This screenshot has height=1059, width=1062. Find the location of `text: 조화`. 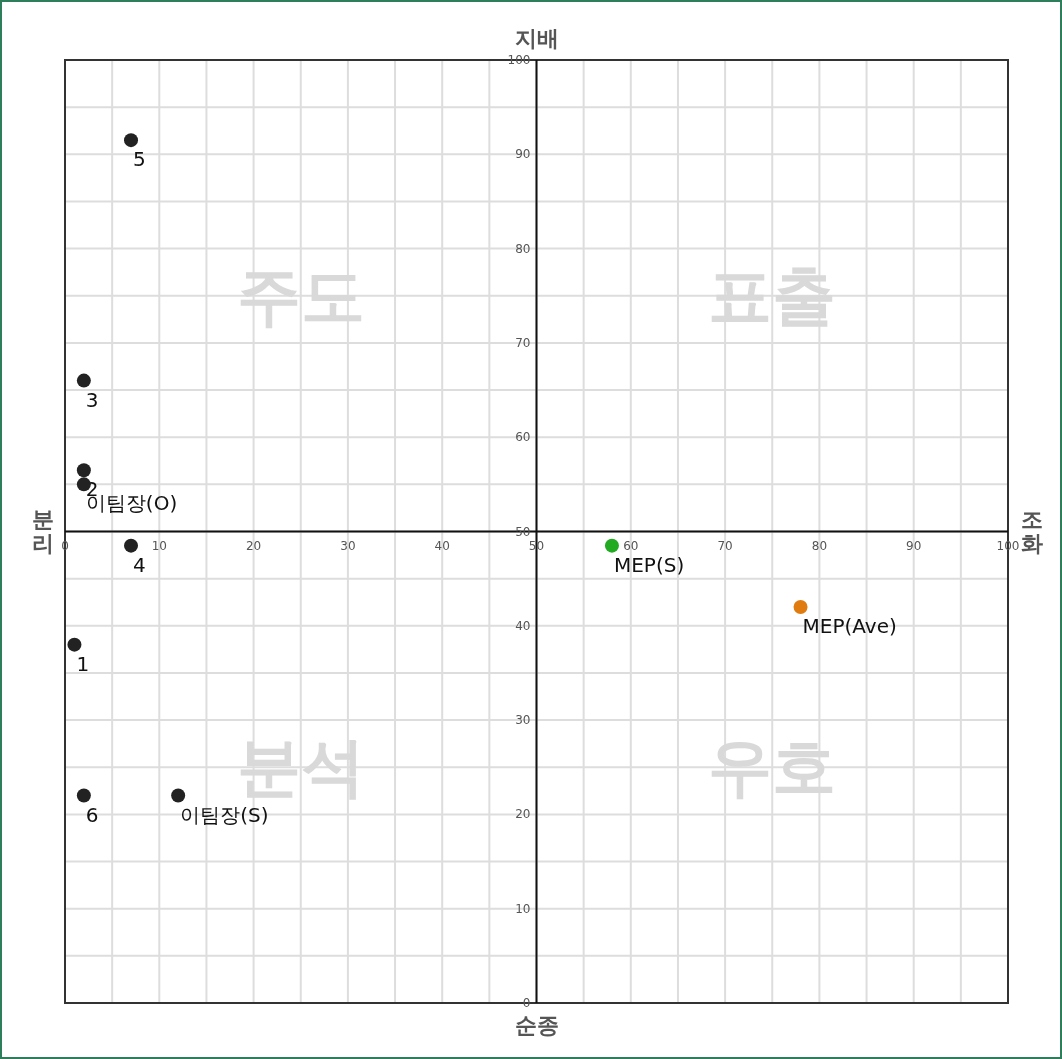

text: 조화 is located at coordinates (1032, 531).